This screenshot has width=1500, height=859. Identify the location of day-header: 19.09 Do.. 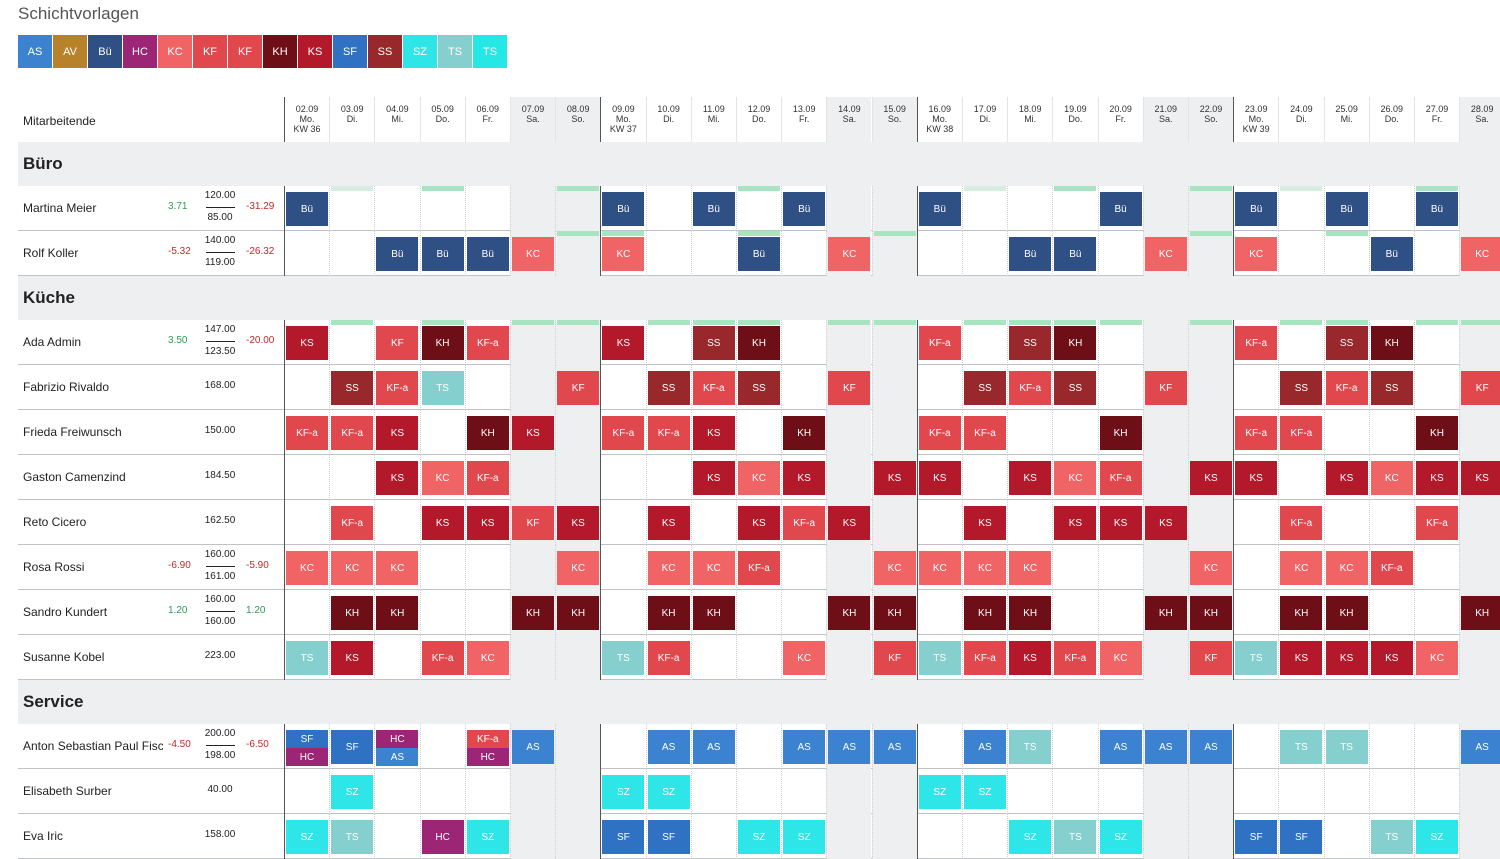
(1074, 119).